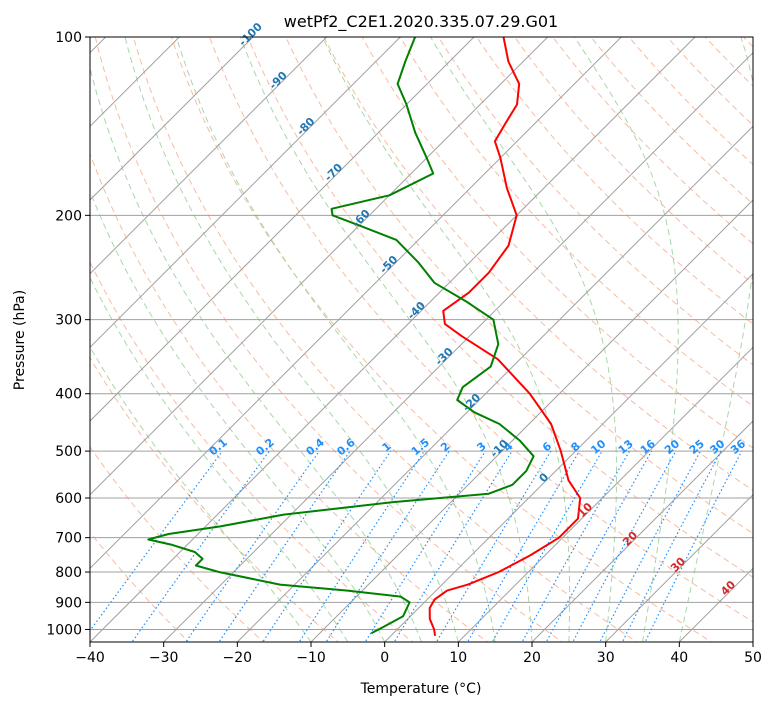  Describe the element at coordinates (68, 38) in the screenshot. I see `y-tick-label: 100` at that location.